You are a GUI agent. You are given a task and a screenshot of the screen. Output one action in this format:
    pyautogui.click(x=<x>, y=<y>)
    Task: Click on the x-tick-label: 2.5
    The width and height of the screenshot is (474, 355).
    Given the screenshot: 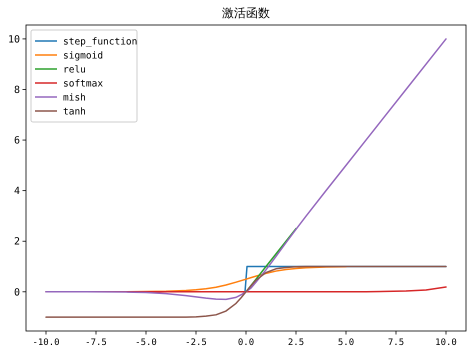 What is the action you would take?
    pyautogui.click(x=296, y=343)
    